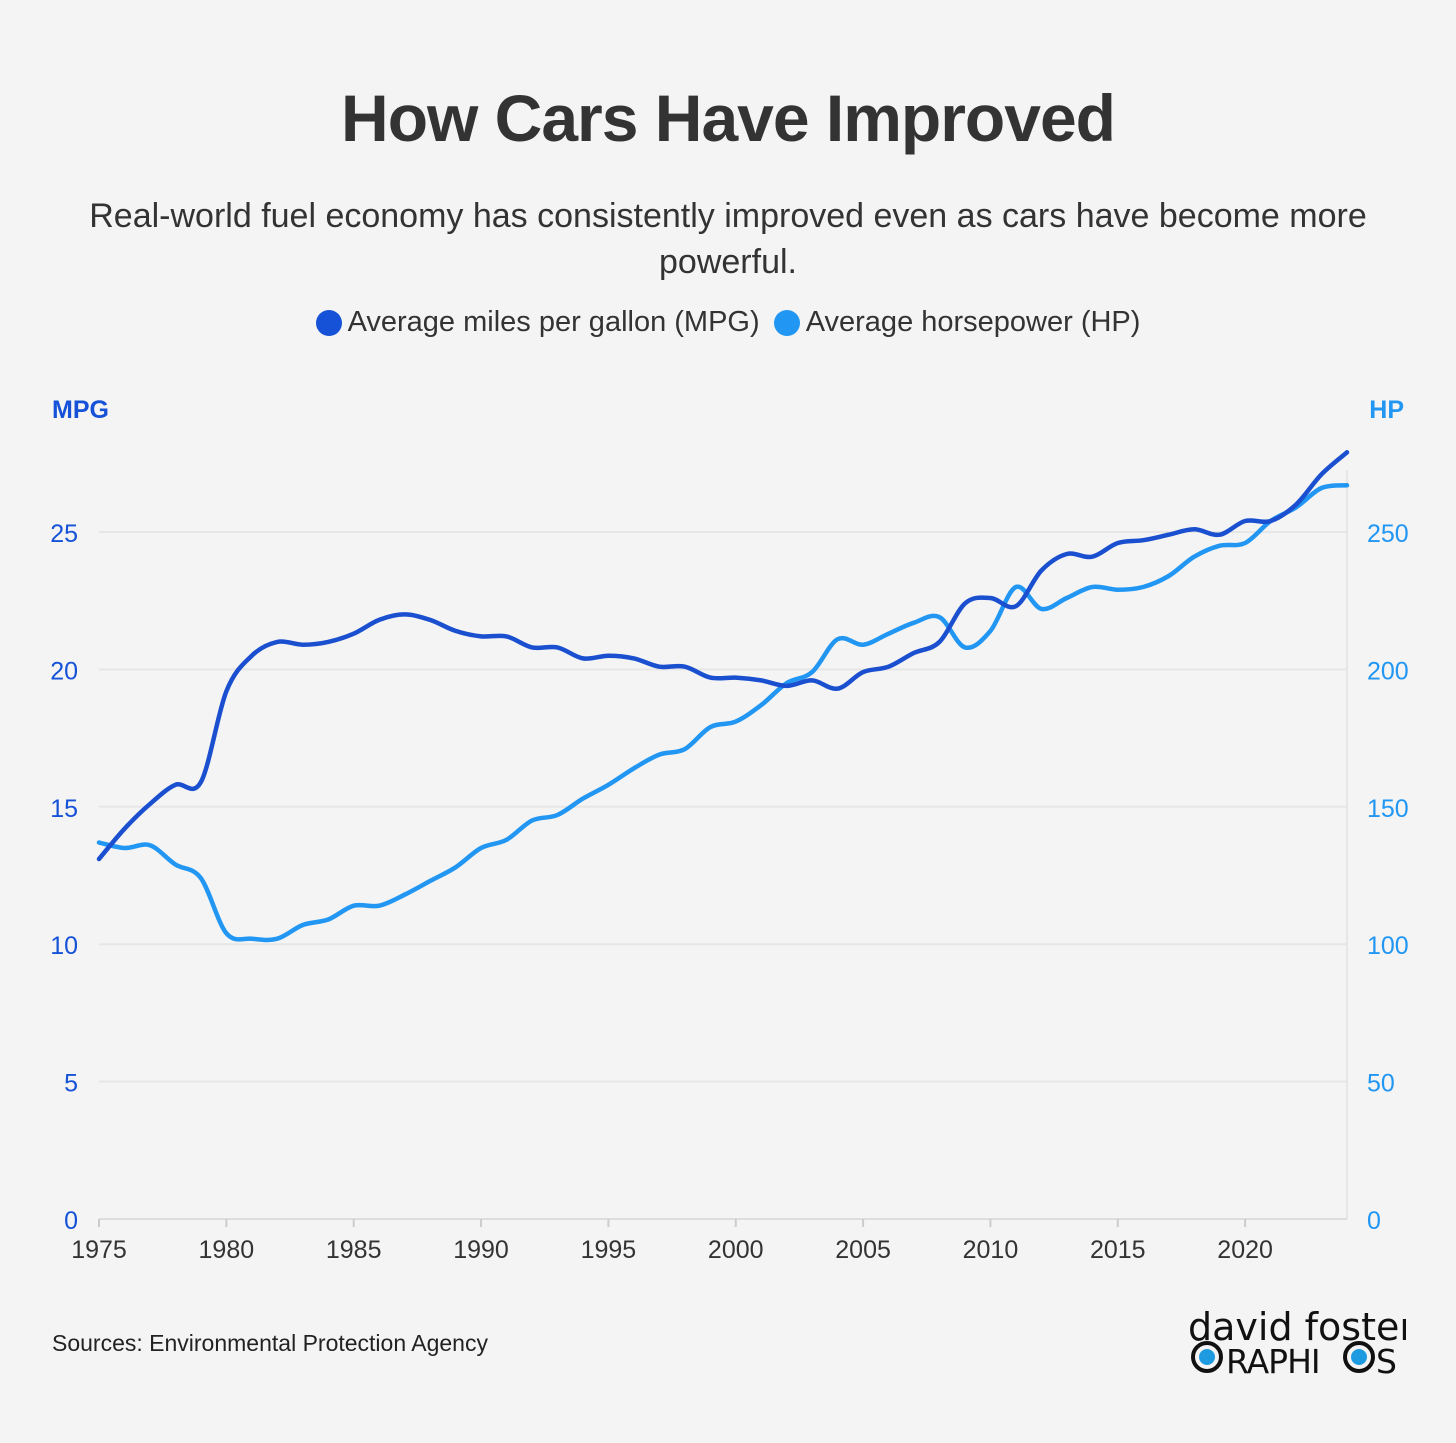 This screenshot has height=1443, width=1456. What do you see at coordinates (1388, 809) in the screenshot?
I see `y-right-tick-label: 150` at bounding box center [1388, 809].